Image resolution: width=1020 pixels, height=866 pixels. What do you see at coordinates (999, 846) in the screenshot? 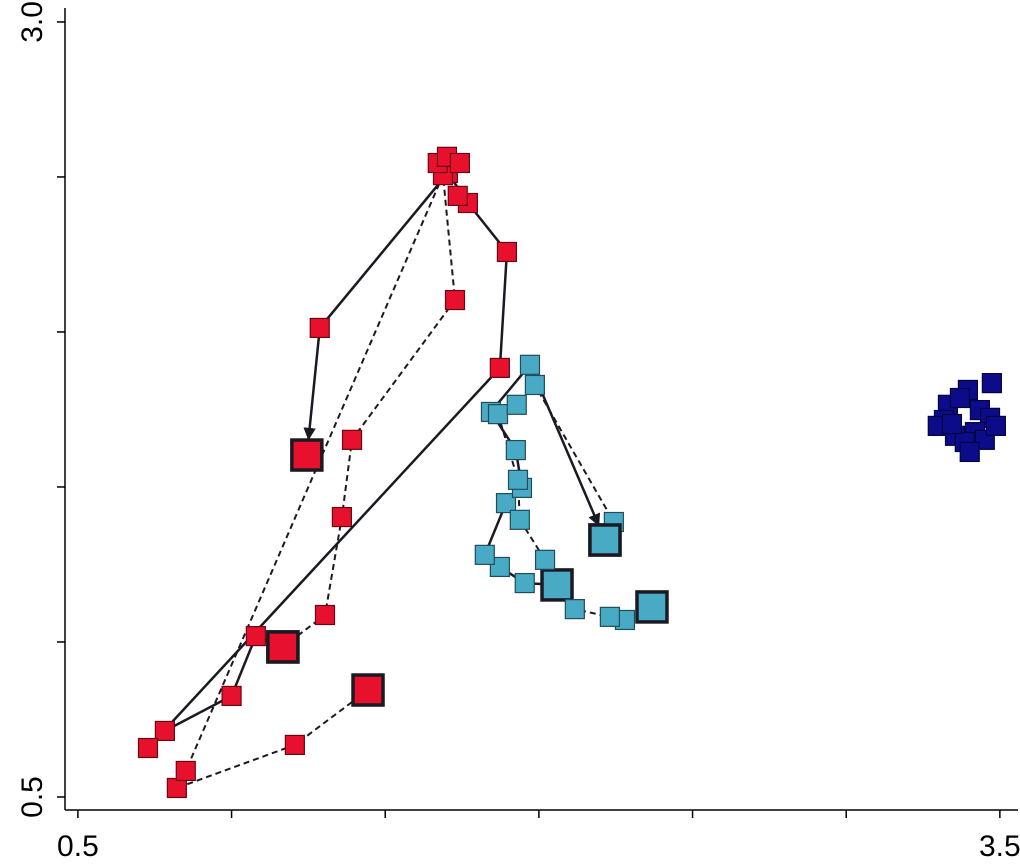
I see `x-tick-label: 3.5` at bounding box center [999, 846].